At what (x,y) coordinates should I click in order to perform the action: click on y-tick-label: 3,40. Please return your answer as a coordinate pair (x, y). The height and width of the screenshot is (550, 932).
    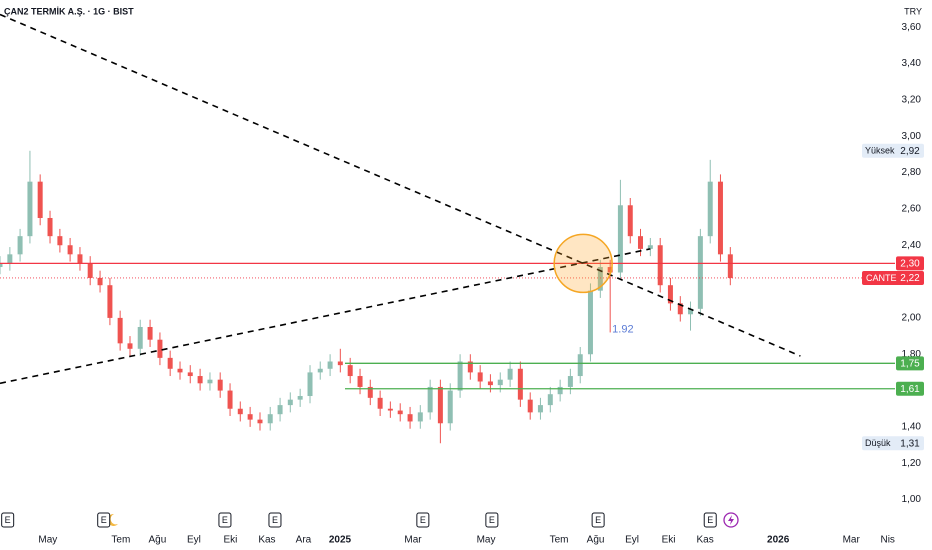
    Looking at the image, I should click on (912, 63).